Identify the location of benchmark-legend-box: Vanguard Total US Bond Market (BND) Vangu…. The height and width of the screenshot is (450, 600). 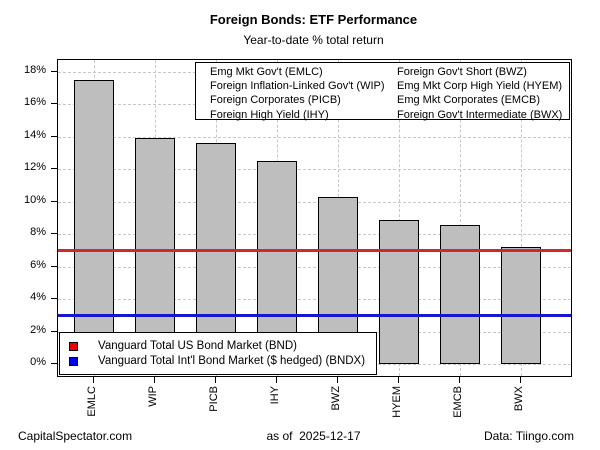
(218, 353).